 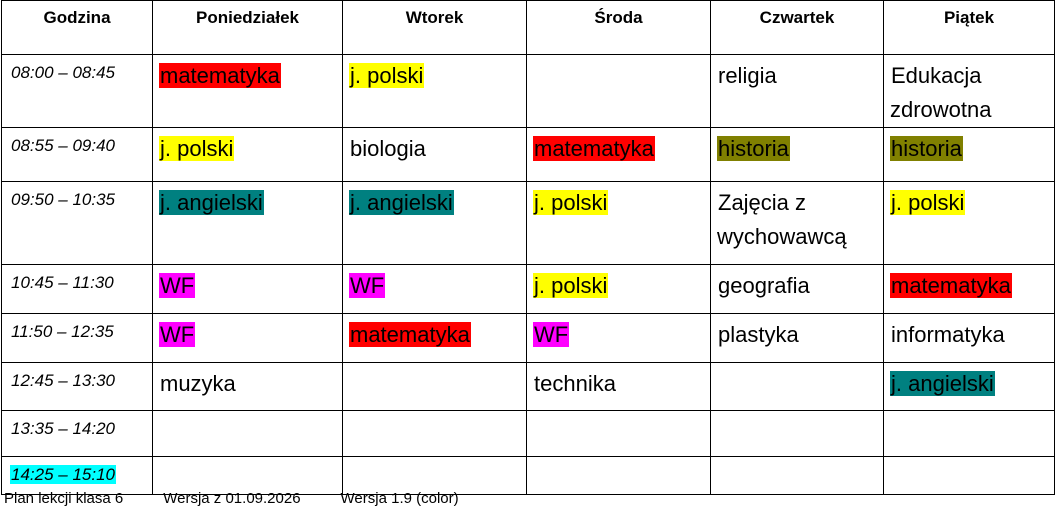 I want to click on lesson-cell: muzyka, so click(x=247, y=386).